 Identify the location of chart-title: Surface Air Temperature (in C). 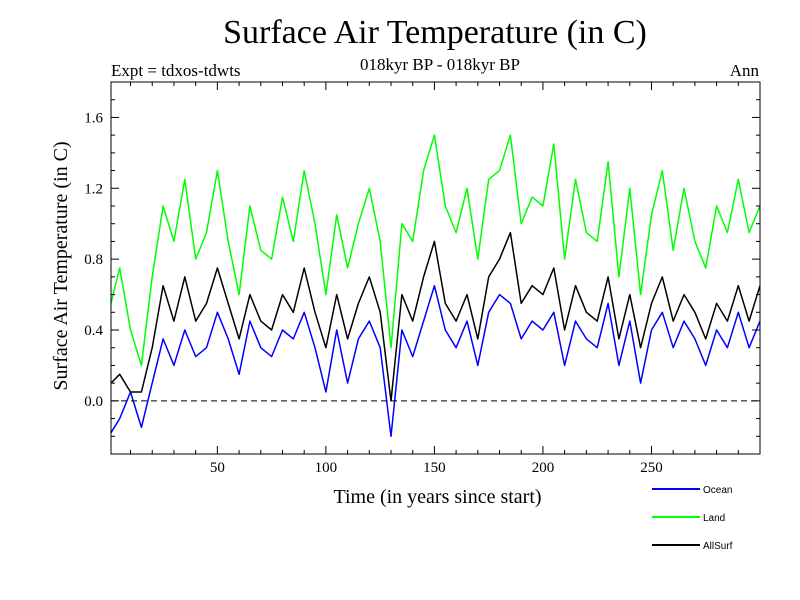
(435, 32).